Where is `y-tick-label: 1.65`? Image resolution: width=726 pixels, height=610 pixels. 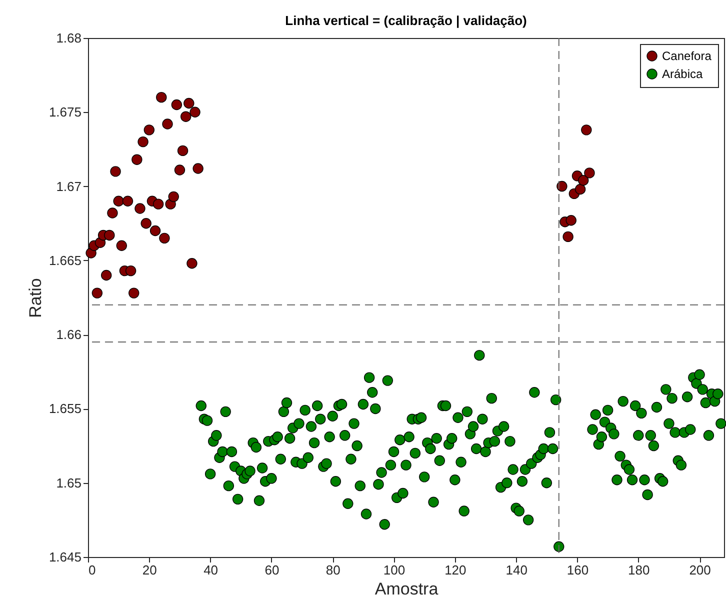
y-tick-label: 1.65 is located at coordinates (69, 482).